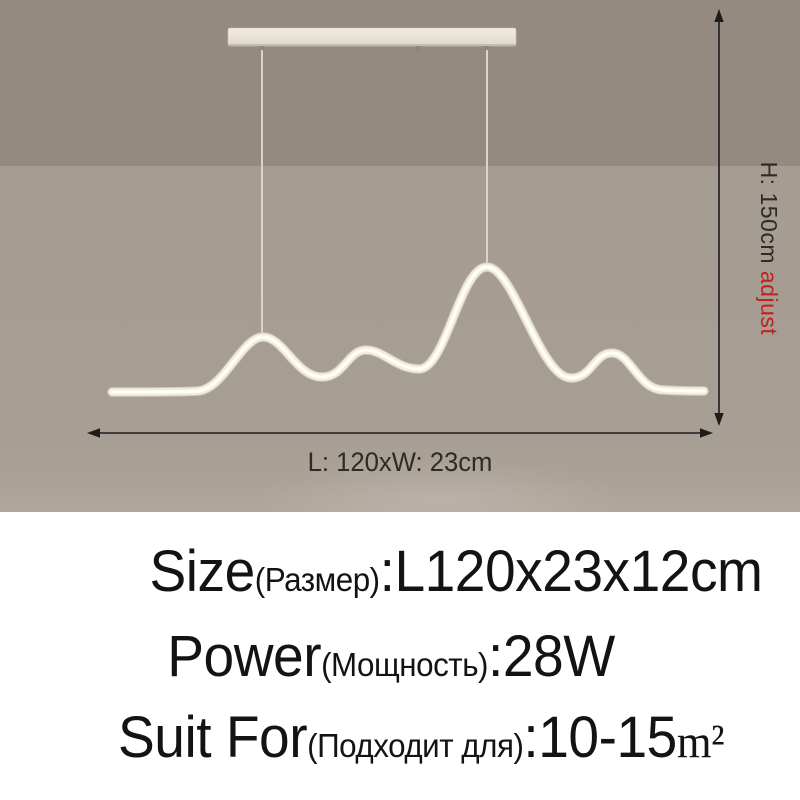 This screenshot has height=800, width=800. Describe the element at coordinates (374, 191) in the screenshot. I see `suspension-cords` at that location.